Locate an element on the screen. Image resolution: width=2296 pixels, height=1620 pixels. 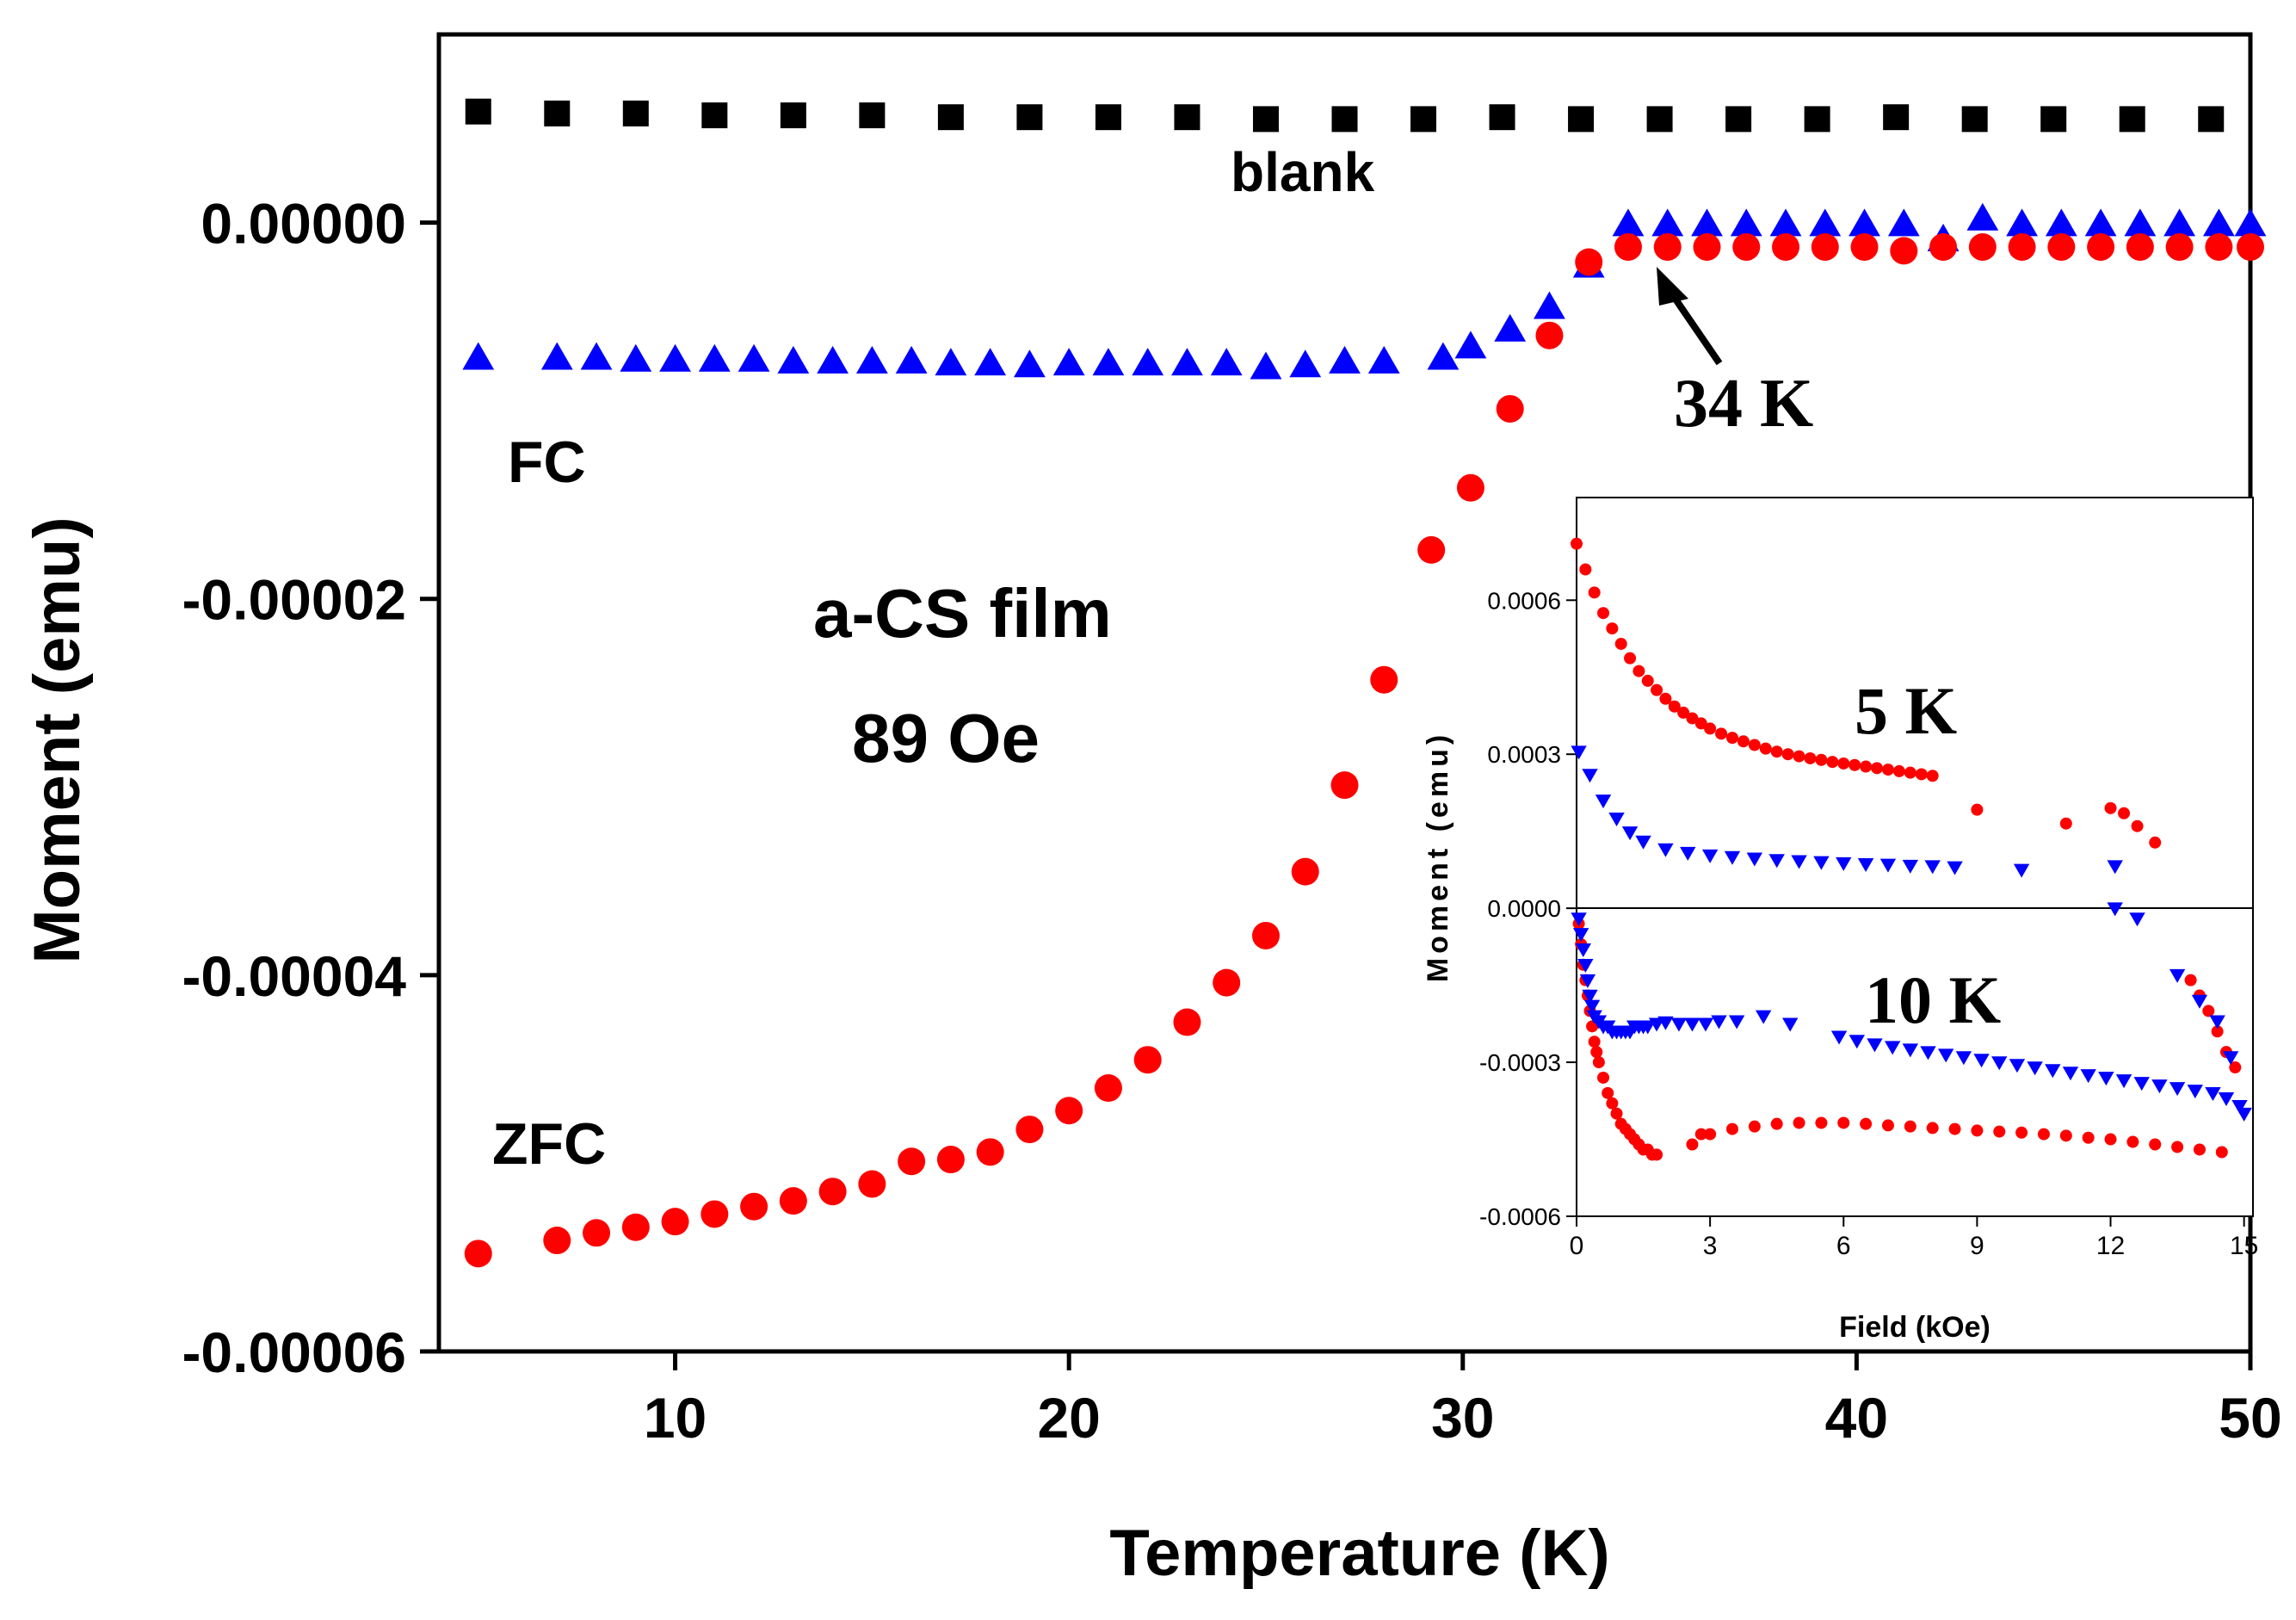
series-fc is located at coordinates (1364, 291).